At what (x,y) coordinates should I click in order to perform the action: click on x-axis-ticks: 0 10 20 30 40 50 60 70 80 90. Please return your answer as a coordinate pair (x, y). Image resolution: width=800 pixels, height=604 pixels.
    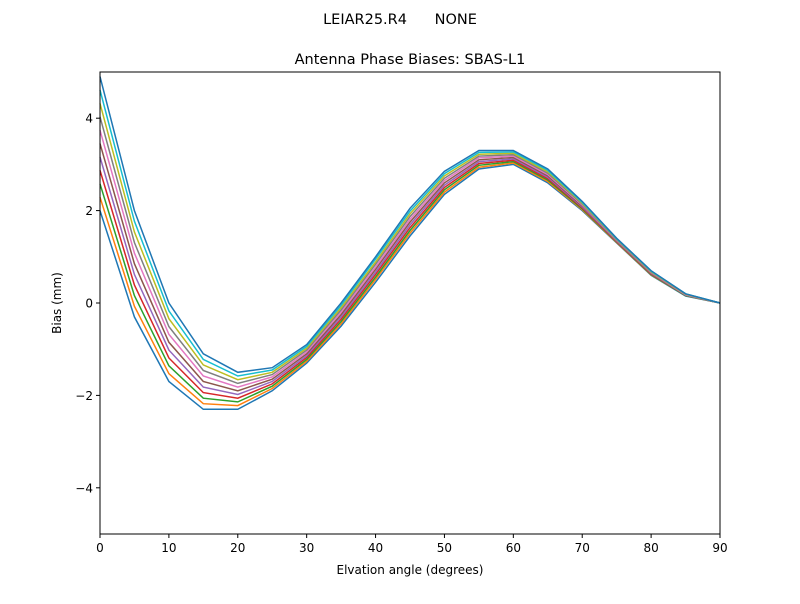
    Looking at the image, I should click on (412, 544).